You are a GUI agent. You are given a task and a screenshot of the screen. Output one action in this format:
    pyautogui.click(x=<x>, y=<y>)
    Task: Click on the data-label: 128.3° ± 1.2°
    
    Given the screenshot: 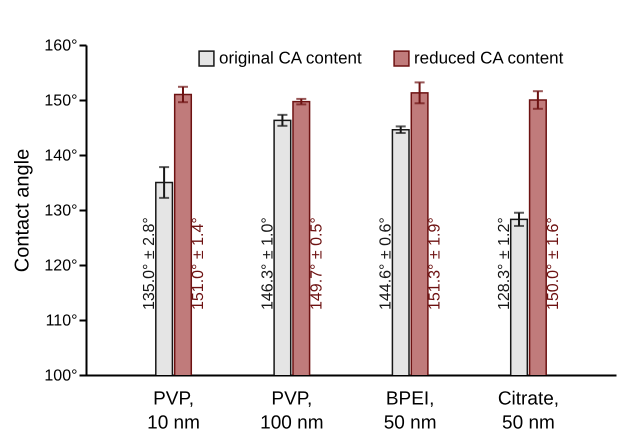 What is the action you would take?
    pyautogui.click(x=505, y=263)
    